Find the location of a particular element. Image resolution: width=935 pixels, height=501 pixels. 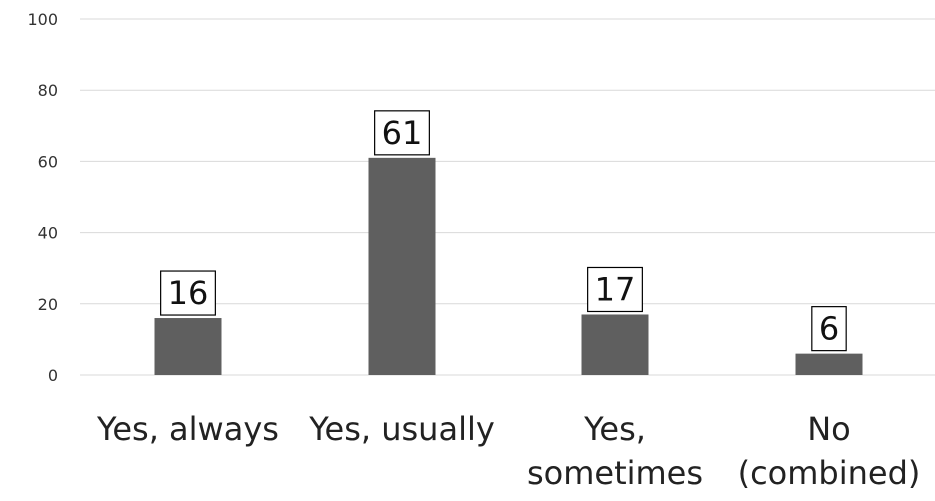

x-tick-label-line: (combined) is located at coordinates (829, 473).